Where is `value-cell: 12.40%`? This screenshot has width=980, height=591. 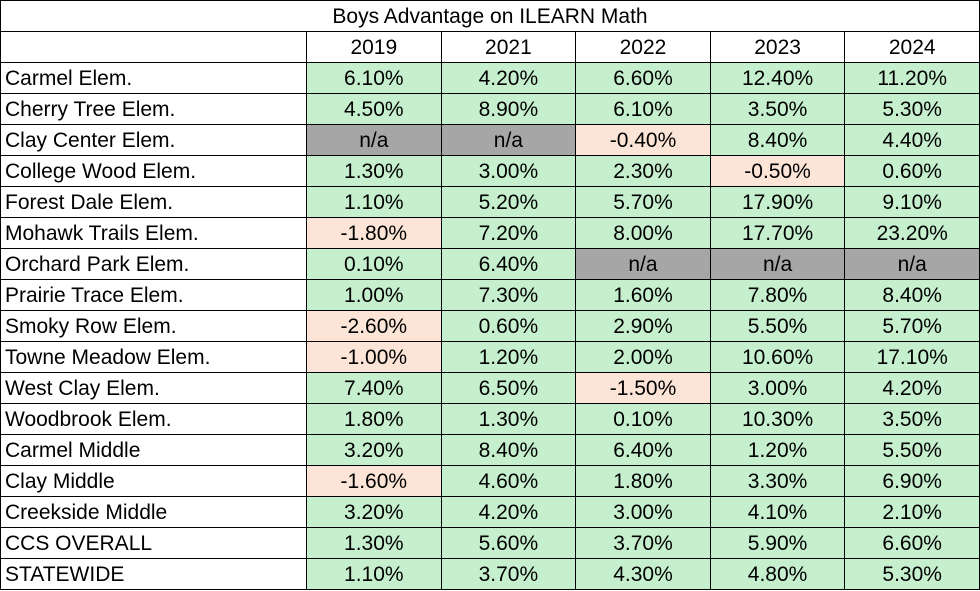
value-cell: 12.40% is located at coordinates (777, 78).